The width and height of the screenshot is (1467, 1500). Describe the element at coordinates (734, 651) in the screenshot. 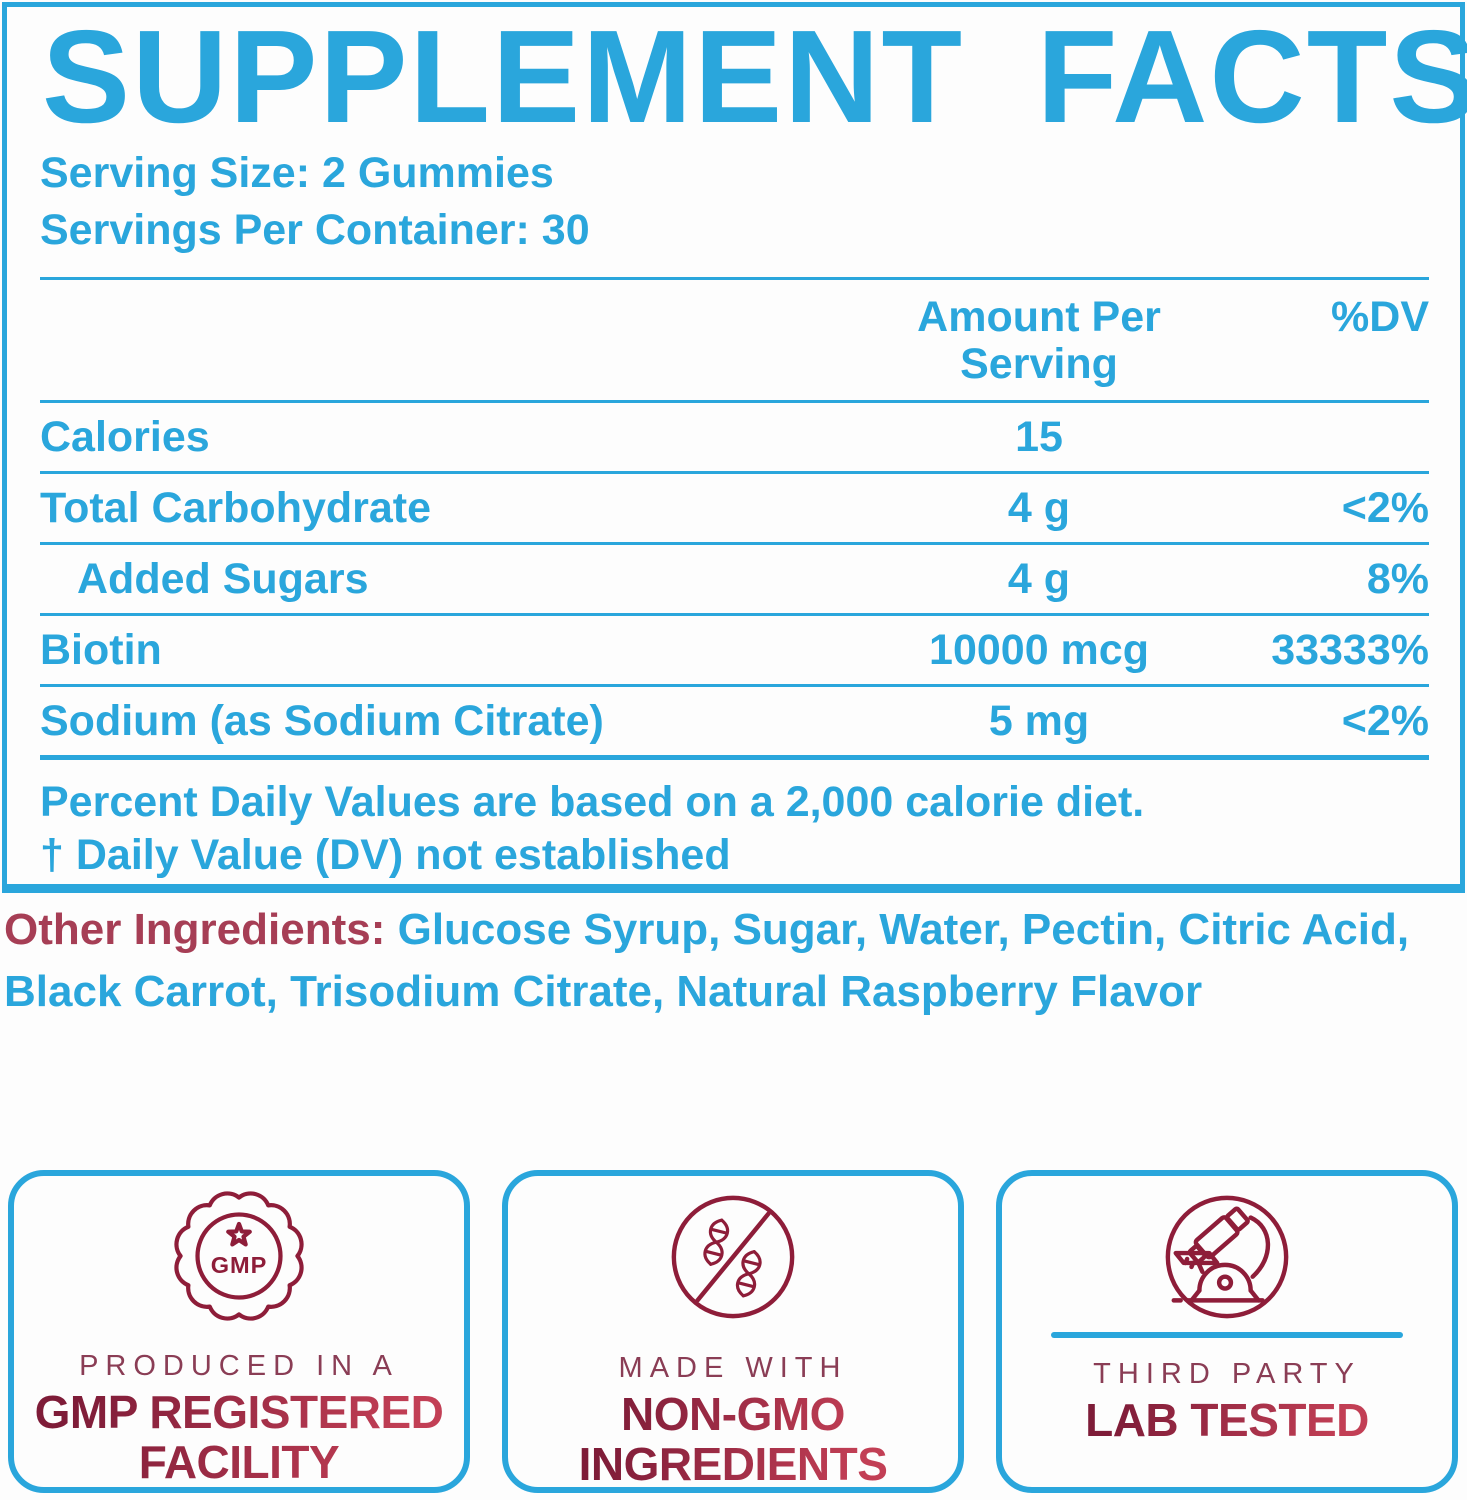

I see `table-row-biotin: Biotin 10000 mcg 33333%` at that location.